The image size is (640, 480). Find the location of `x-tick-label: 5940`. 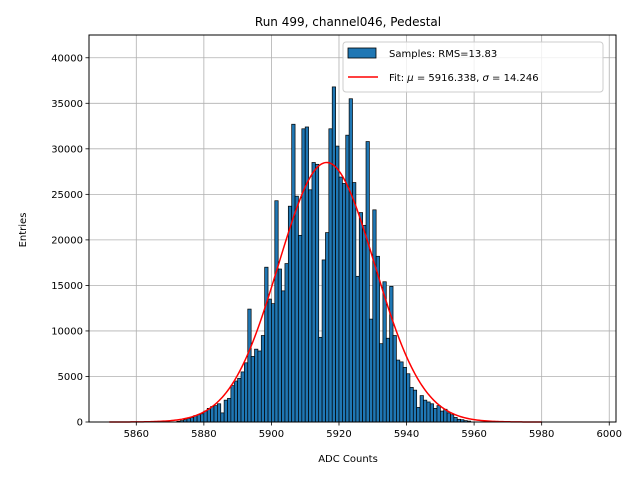

x-tick-label: 5940 is located at coordinates (406, 434).